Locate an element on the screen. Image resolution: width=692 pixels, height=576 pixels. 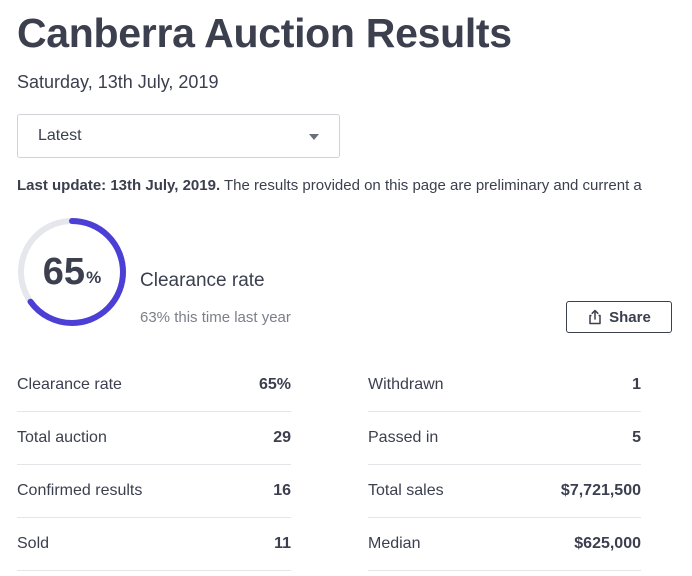
share-icon is located at coordinates (595, 317).